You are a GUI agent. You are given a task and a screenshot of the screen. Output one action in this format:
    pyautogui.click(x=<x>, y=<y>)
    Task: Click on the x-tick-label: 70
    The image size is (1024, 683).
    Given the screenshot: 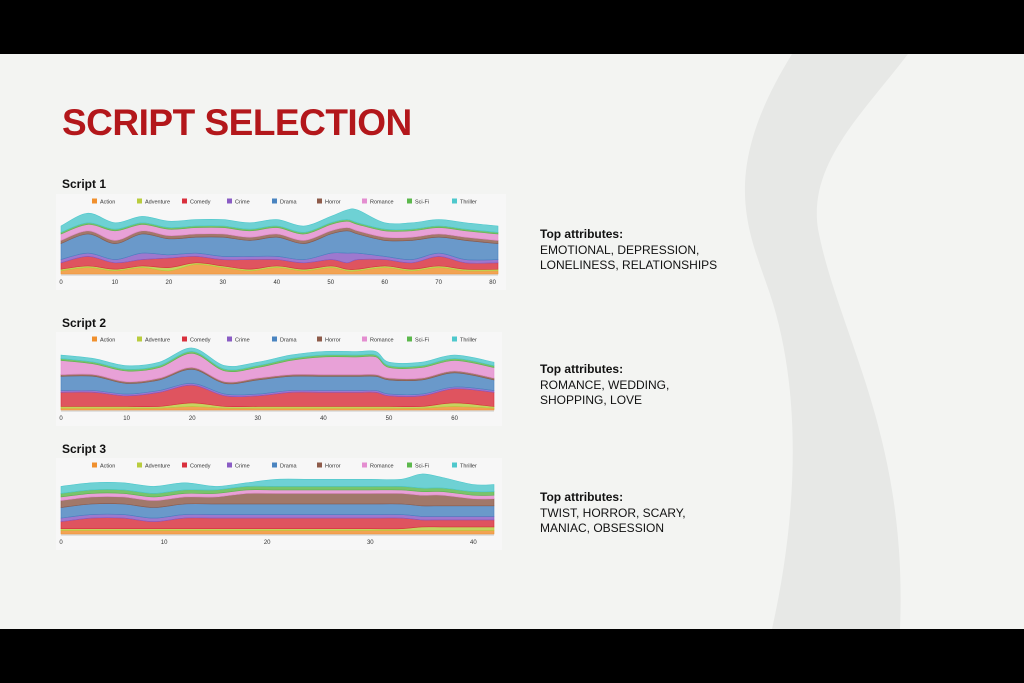 What is the action you would take?
    pyautogui.click(x=438, y=283)
    